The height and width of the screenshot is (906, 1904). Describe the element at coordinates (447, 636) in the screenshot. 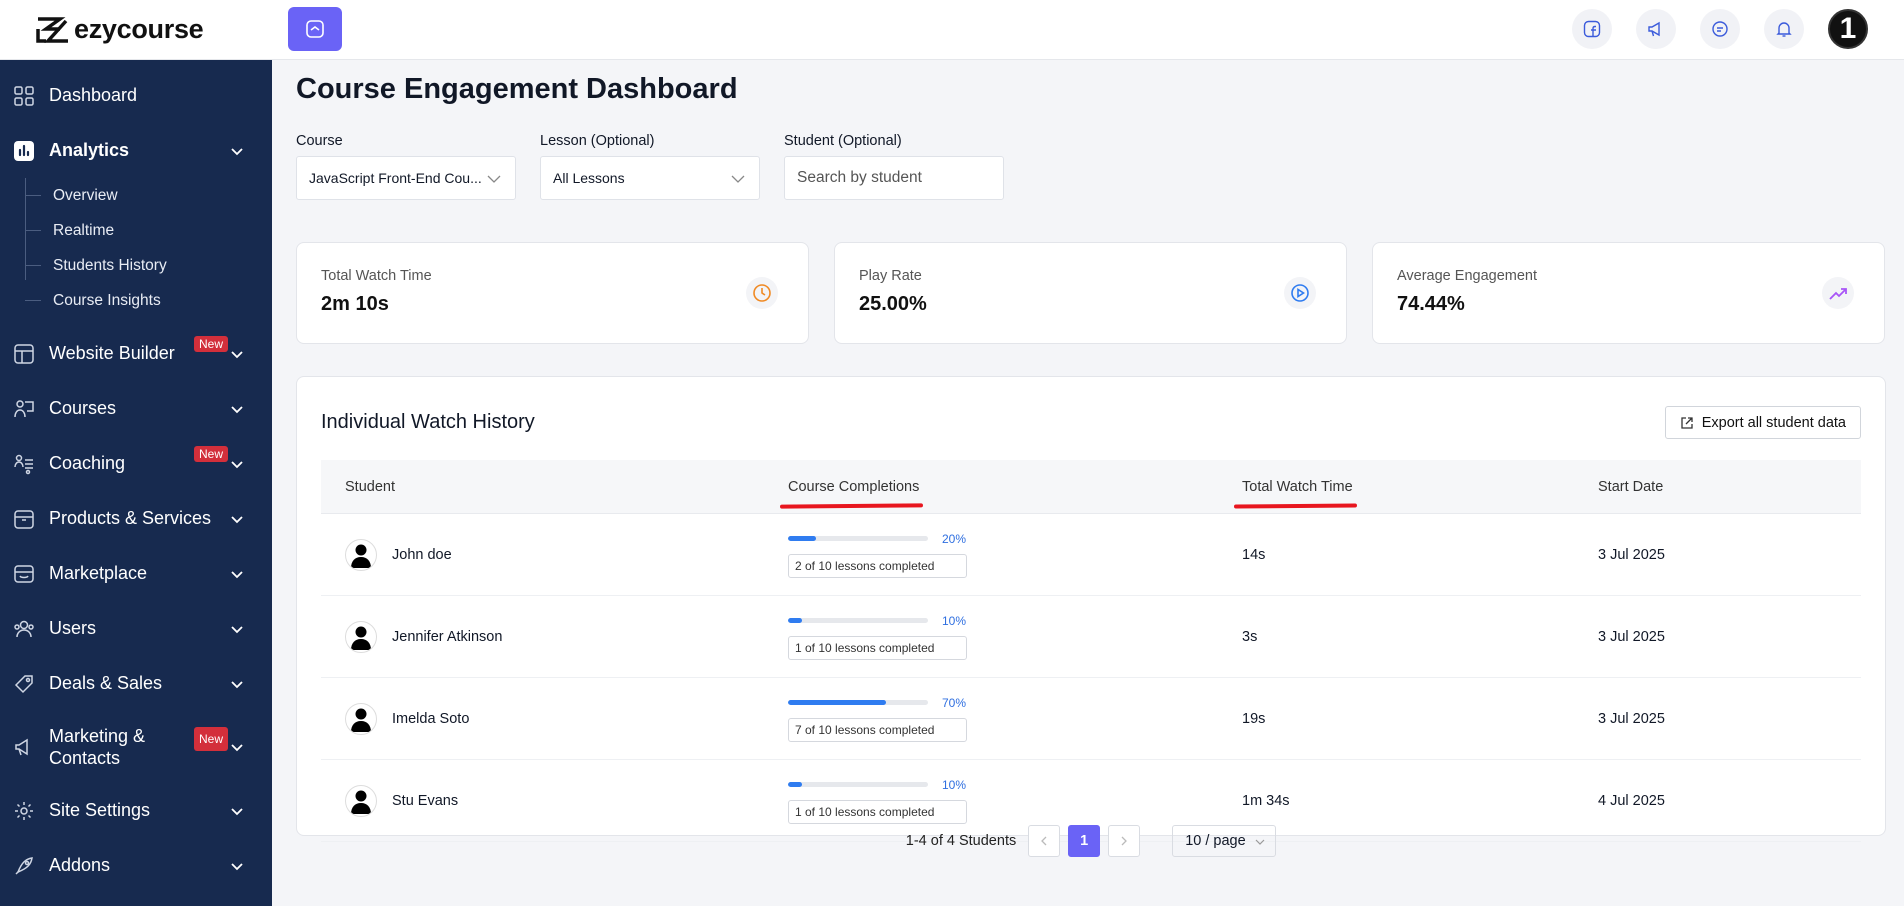

I see `student-name: Jennifer Atkinson` at that location.